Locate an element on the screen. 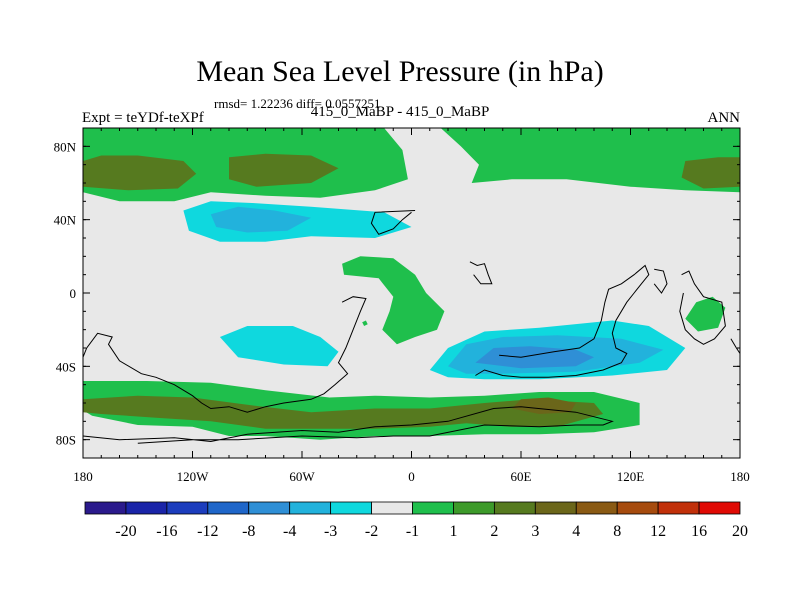  colorbar-label-12: 8 is located at coordinates (617, 531).